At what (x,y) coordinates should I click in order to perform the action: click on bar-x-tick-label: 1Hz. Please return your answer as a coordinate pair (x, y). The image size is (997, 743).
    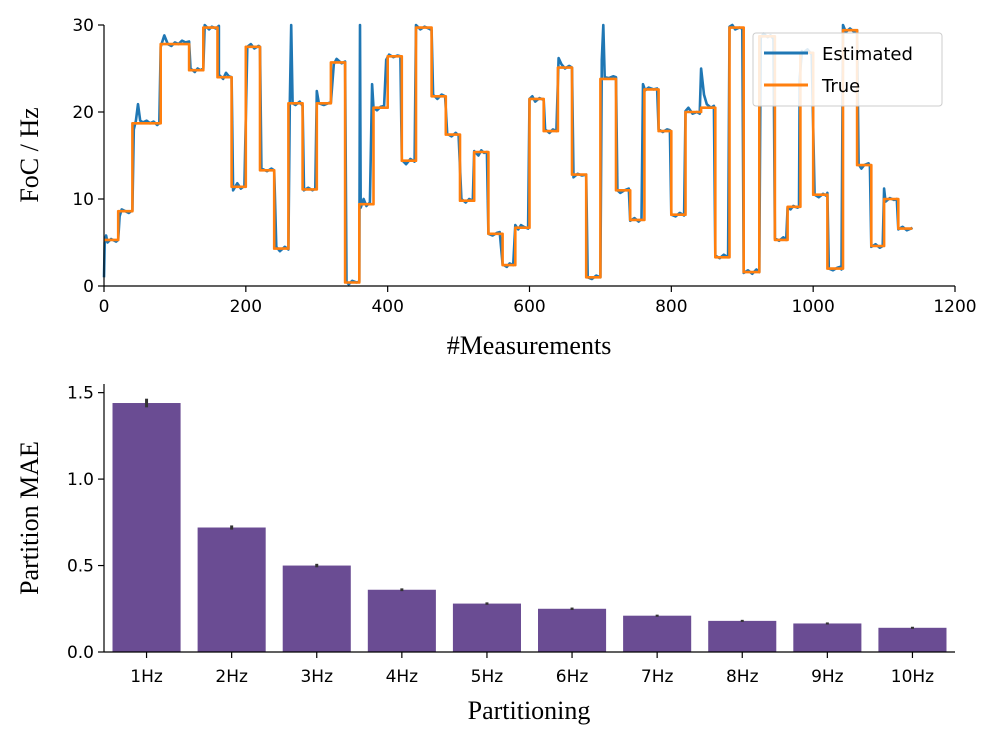
    Looking at the image, I should click on (146, 677).